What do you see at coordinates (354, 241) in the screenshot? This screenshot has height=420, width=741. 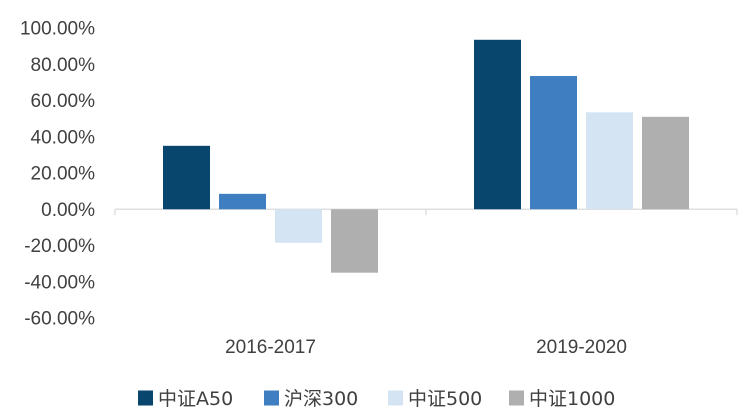 I see `bar-4-2016-2017` at bounding box center [354, 241].